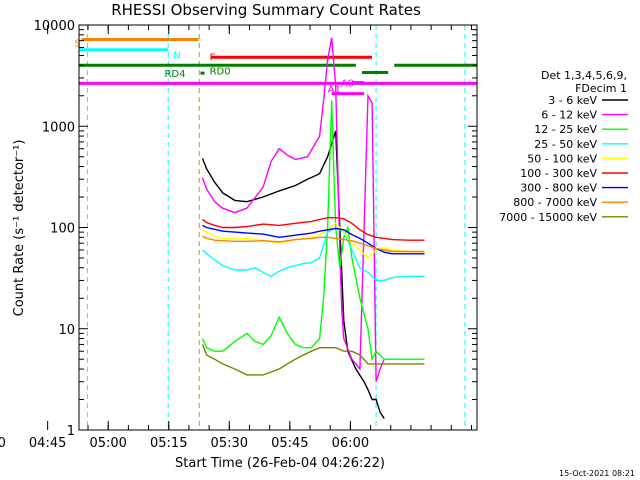 Image resolution: width=640 pixels, height=480 pixels. Describe the element at coordinates (289, 443) in the screenshot. I see `x-tick-label-5: 05:45` at that location.